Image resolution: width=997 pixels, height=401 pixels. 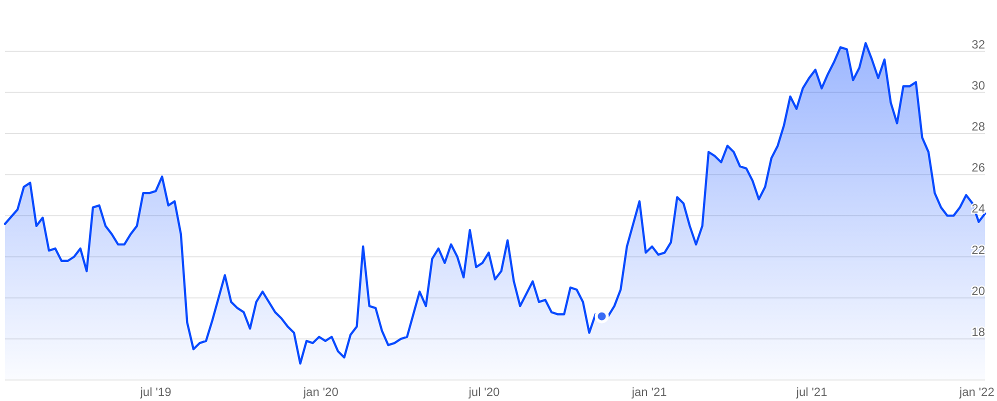 What do you see at coordinates (155, 392) in the screenshot?
I see `x-tick-label: jul '19` at bounding box center [155, 392].